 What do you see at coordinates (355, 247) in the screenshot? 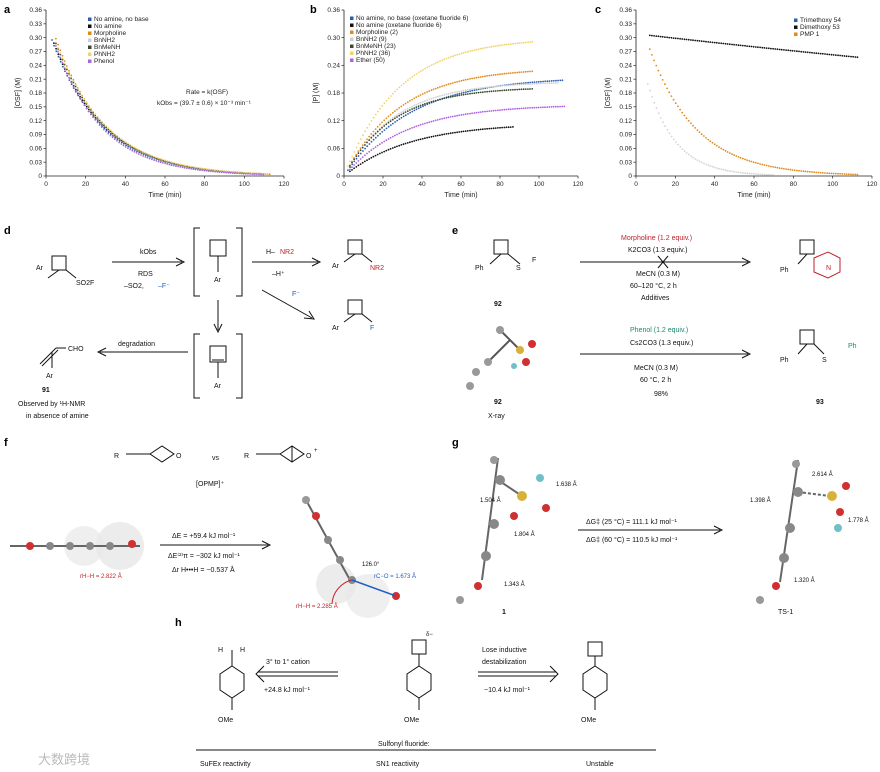
I see `oxetane-ring-amine` at bounding box center [355, 247].